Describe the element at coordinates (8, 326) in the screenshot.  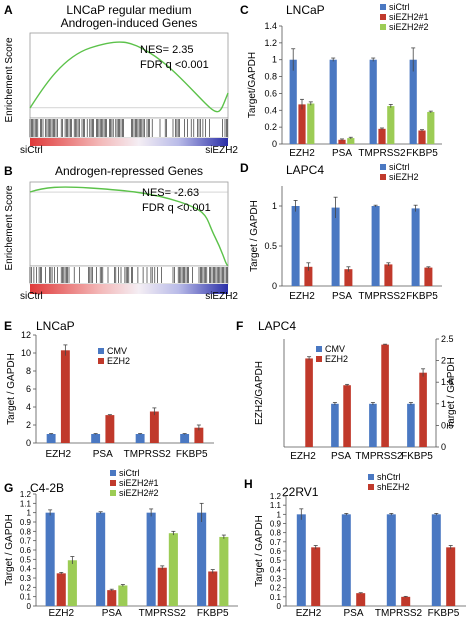
I see `panel-letter: E` at that location.